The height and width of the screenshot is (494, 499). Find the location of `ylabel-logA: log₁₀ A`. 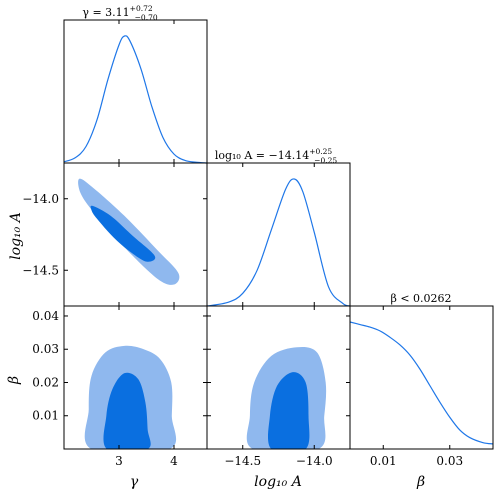

ylabel-logA: log₁₀ A is located at coordinates (16, 236).